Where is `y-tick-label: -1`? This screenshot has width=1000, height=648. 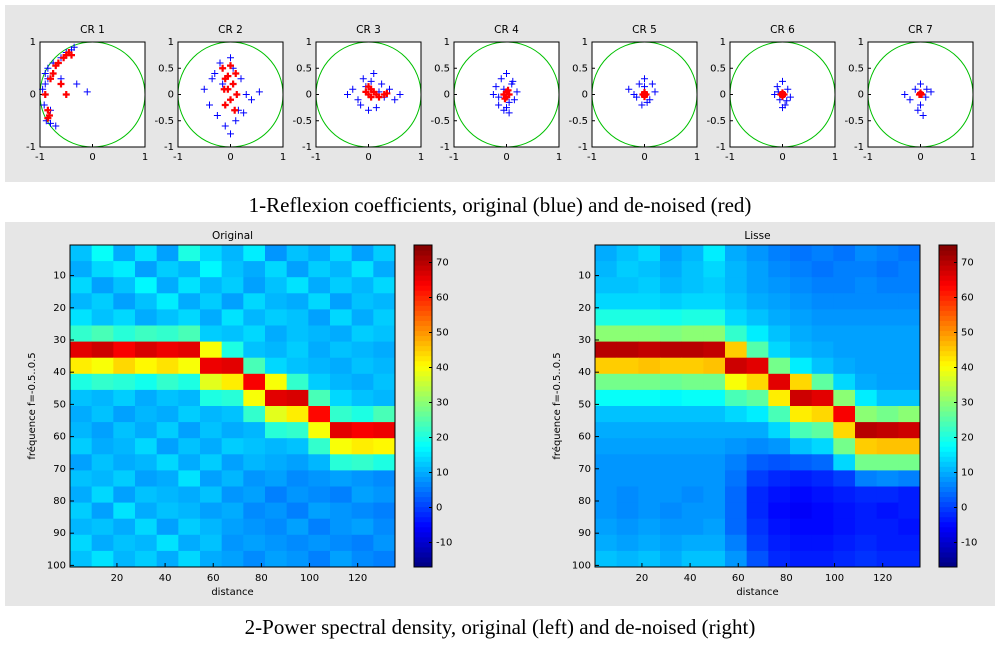 y-tick-label: -1 is located at coordinates (307, 147).